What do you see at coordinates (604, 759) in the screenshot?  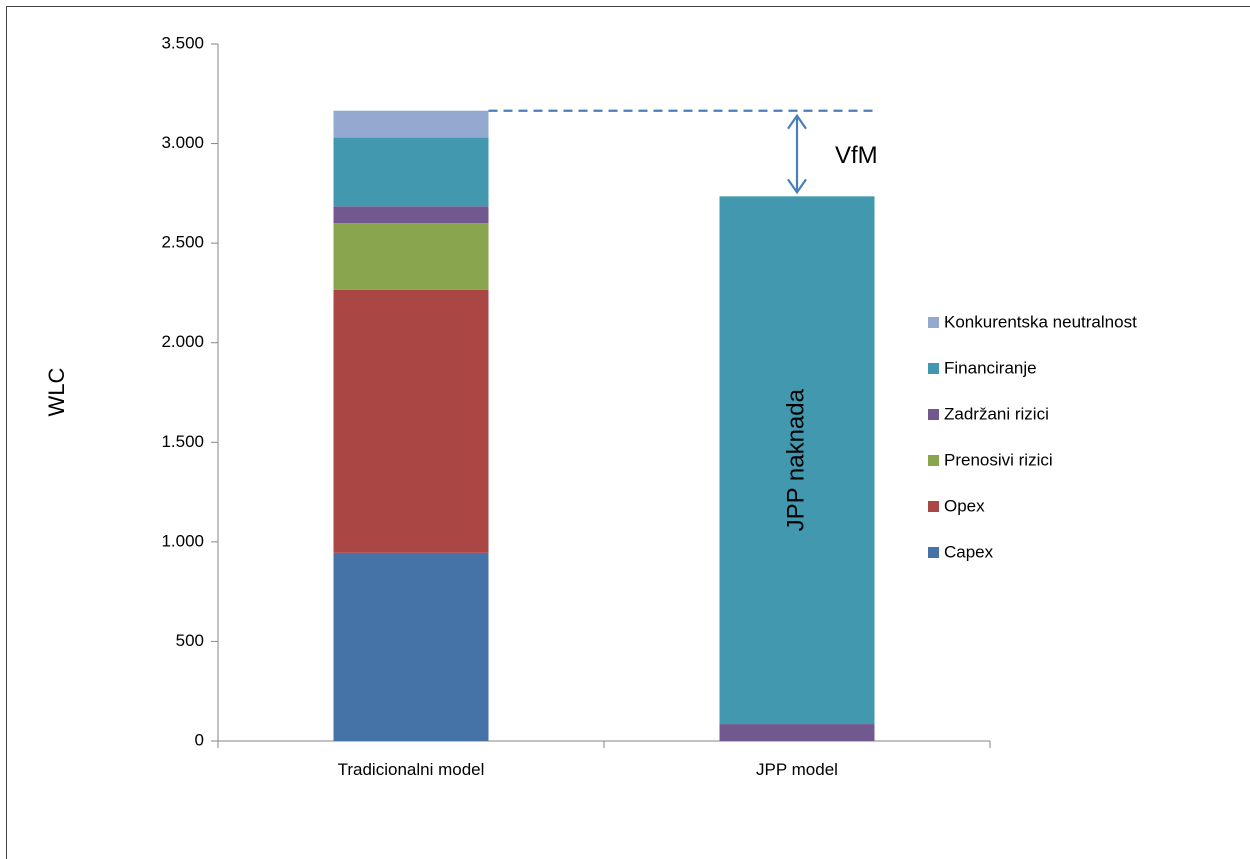 I see `x-axis: Tradicionalni model JPP model` at bounding box center [604, 759].